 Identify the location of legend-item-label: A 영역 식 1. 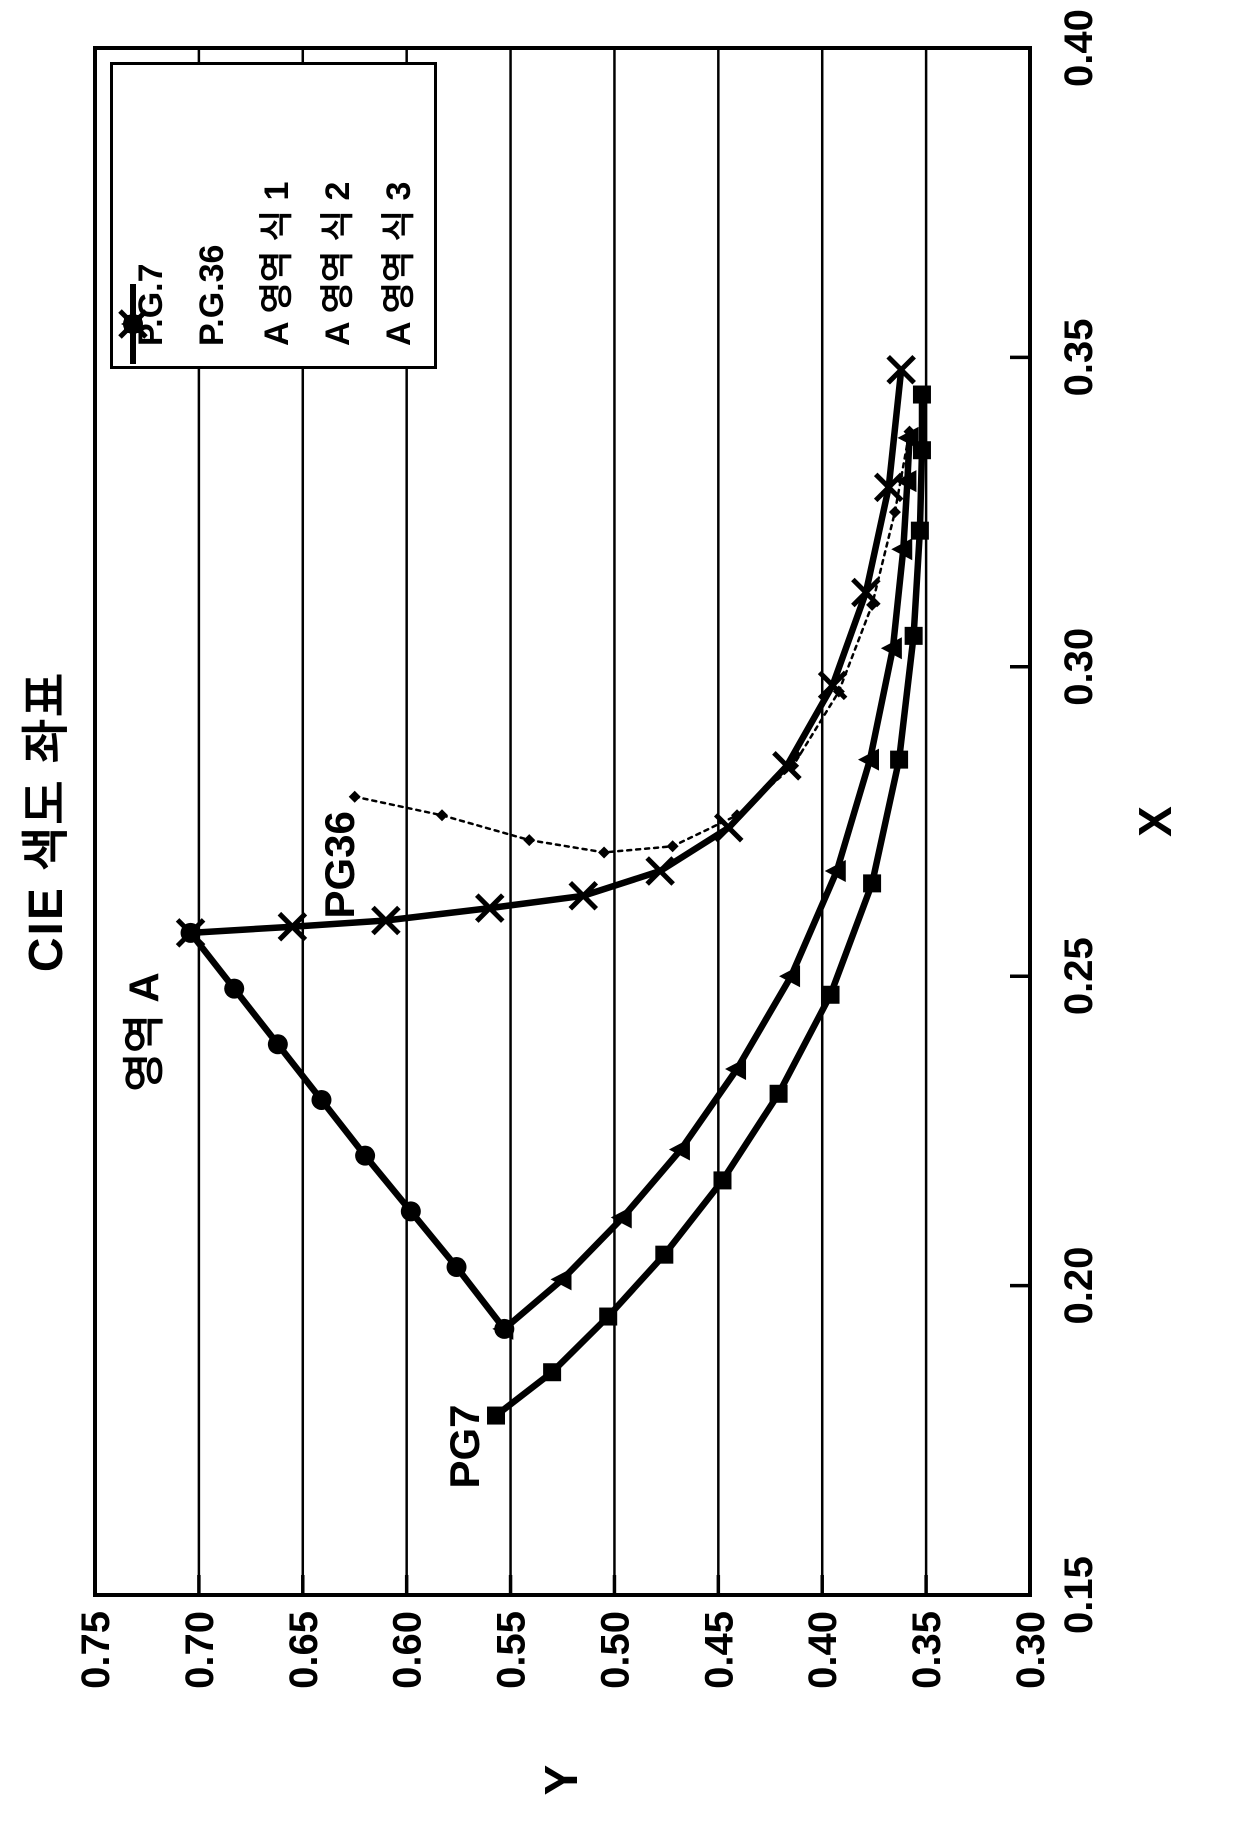
(276, 263).